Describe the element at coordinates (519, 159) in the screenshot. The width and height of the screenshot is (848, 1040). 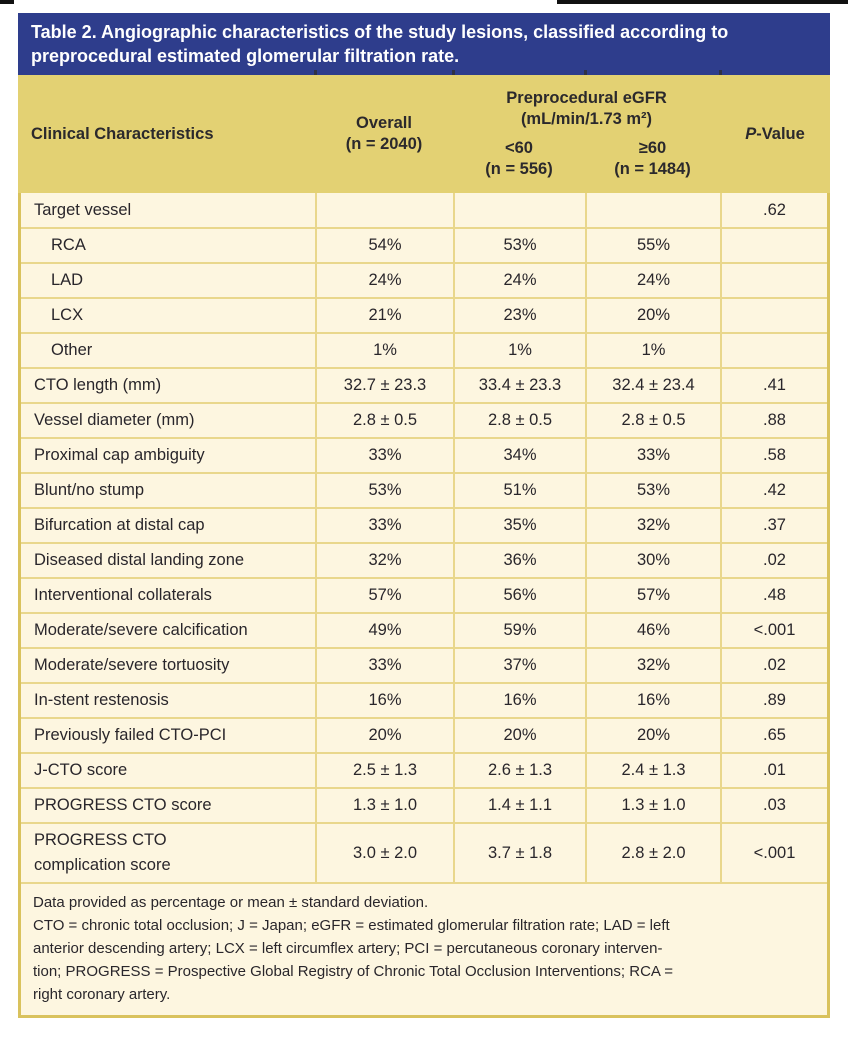
I see `header-lt60: <60 (n = 556)` at that location.